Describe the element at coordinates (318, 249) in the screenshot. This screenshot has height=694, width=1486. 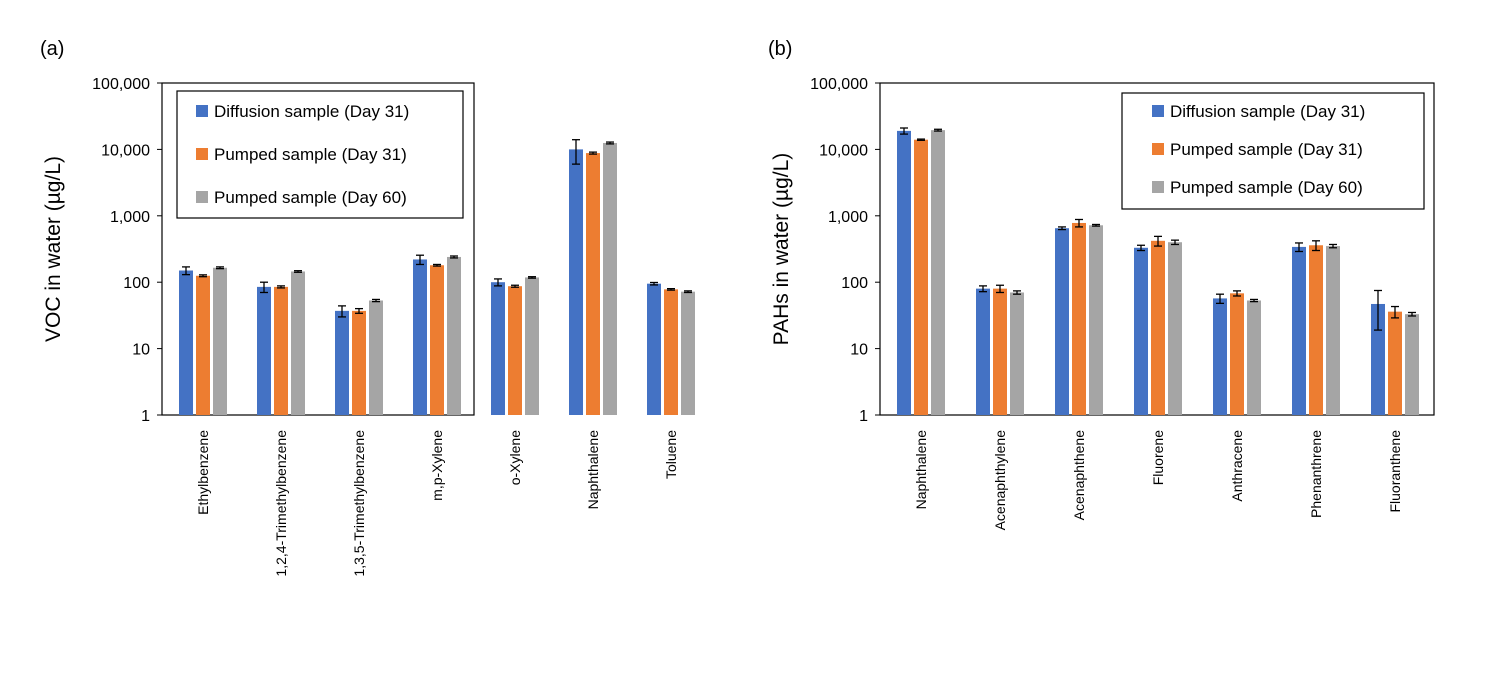
I see `plot-frame` at that location.